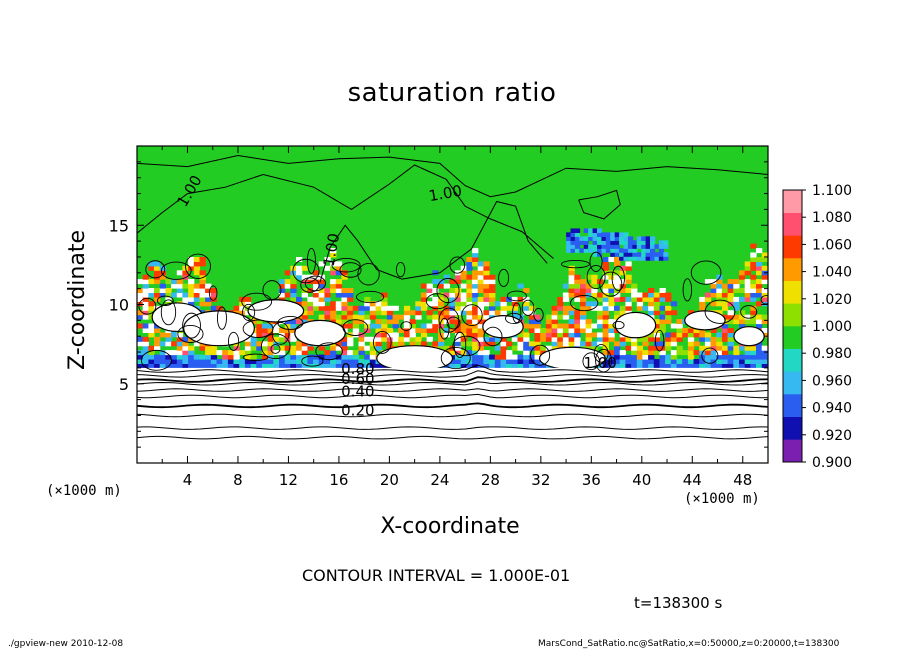  I want to click on supersaturated-region, so click(320, 333).